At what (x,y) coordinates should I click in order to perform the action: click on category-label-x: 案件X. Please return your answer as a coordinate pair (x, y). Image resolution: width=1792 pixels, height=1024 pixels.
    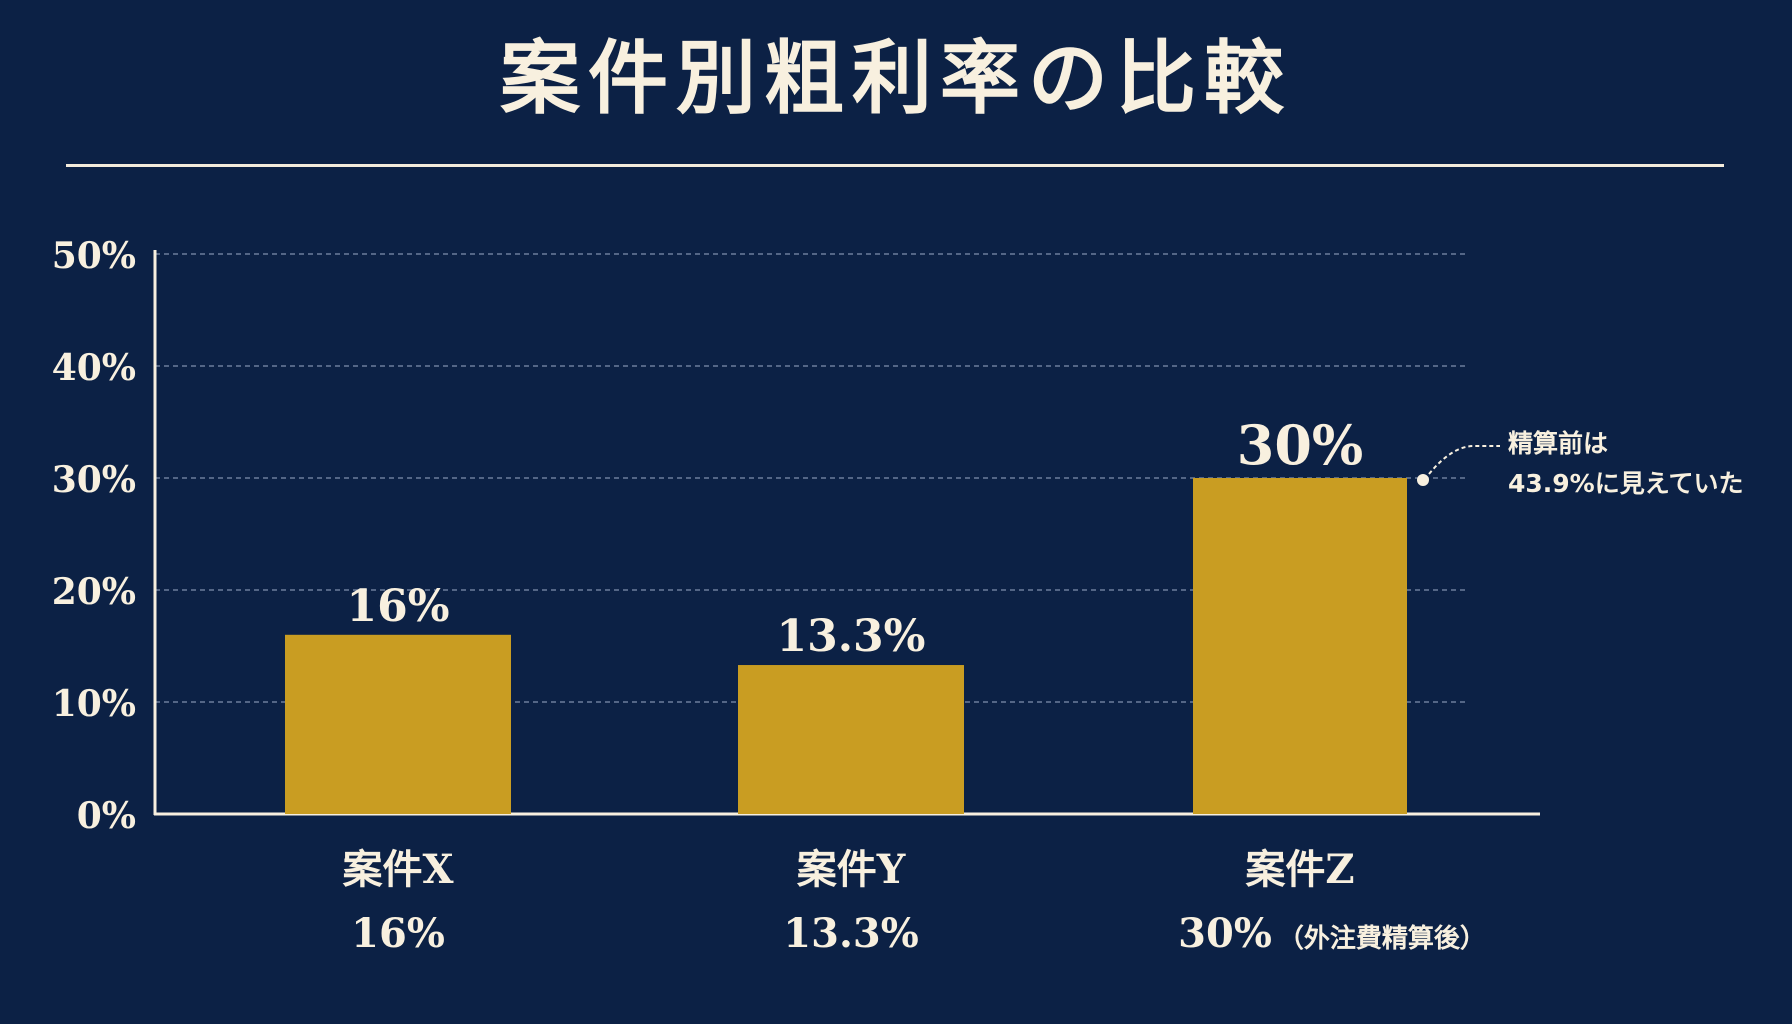
    Looking at the image, I should click on (398, 869).